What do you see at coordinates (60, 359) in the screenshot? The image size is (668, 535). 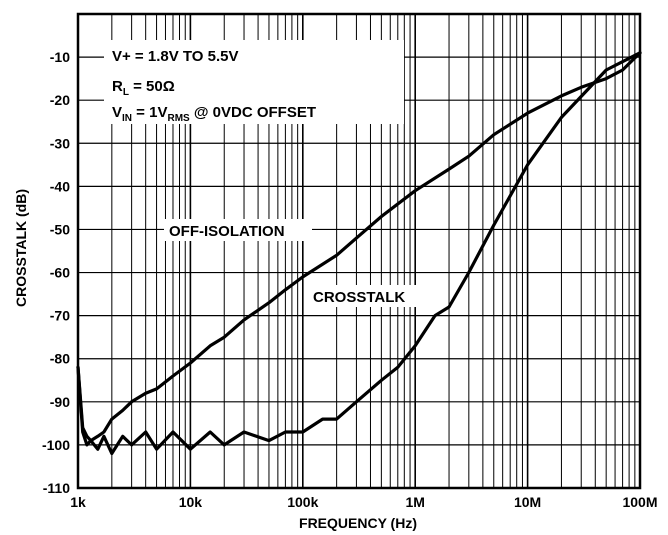 I see `y-tick-label: -80` at bounding box center [60, 359].